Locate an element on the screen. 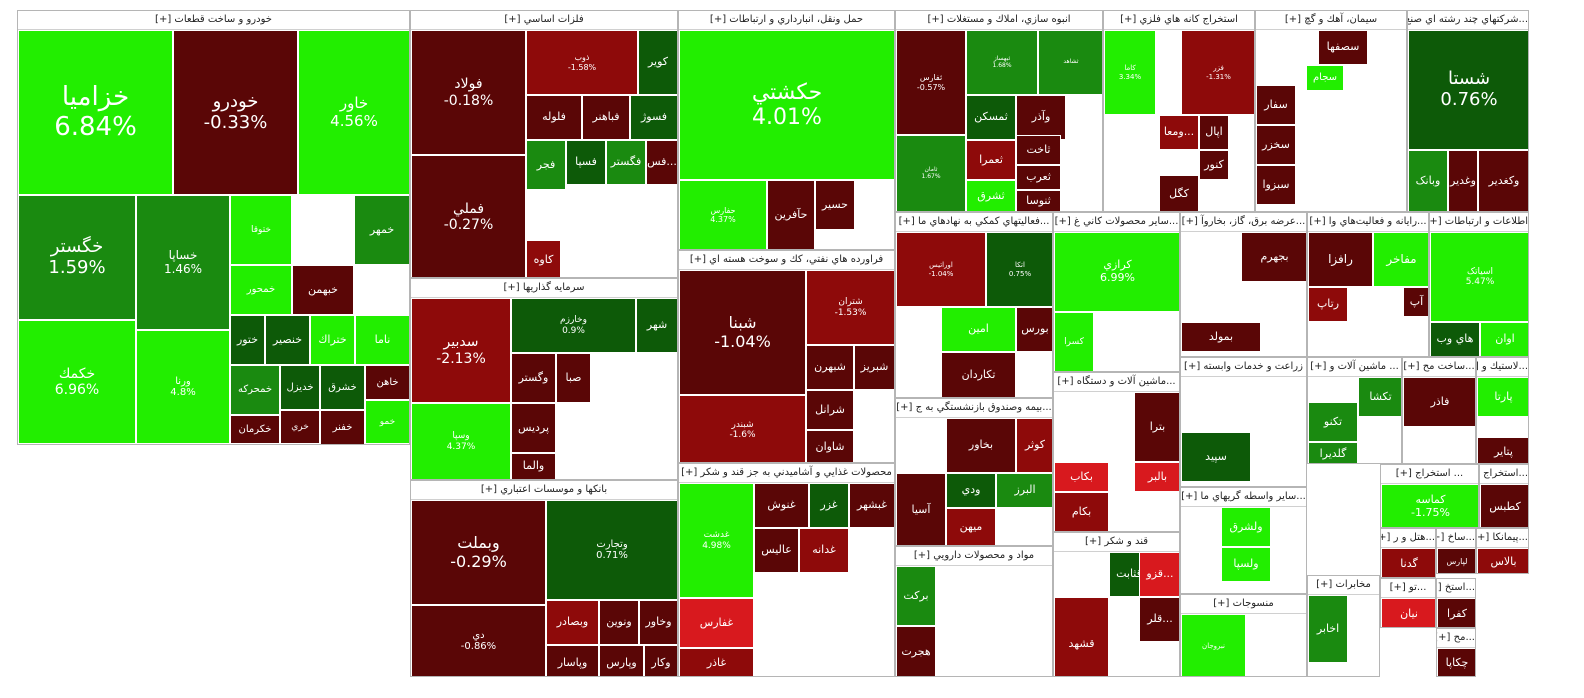 This screenshot has height=698, width=1584. sector-title: استخراج كانه هاي فلزي [+] is located at coordinates (1179, 20).